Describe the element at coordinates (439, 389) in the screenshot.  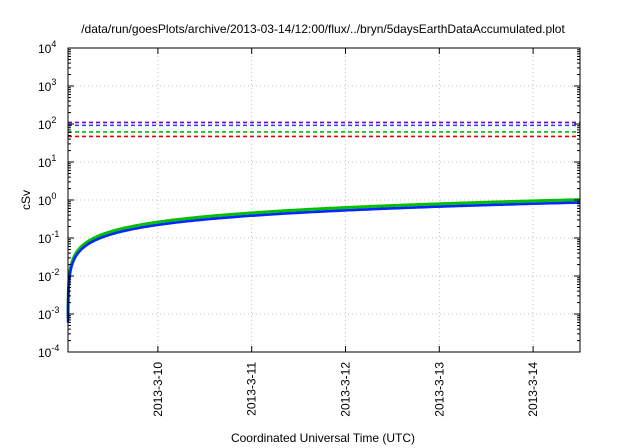
I see `x-tick-label: 2013-3-13` at that location.